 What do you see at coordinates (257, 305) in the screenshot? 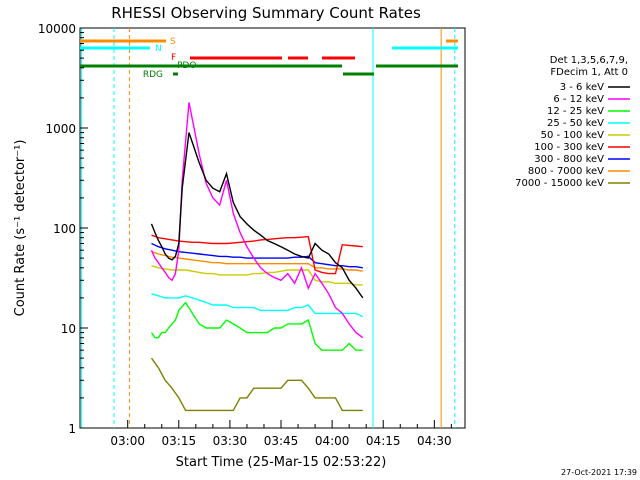
I see `series-line-25-50kev` at bounding box center [257, 305].